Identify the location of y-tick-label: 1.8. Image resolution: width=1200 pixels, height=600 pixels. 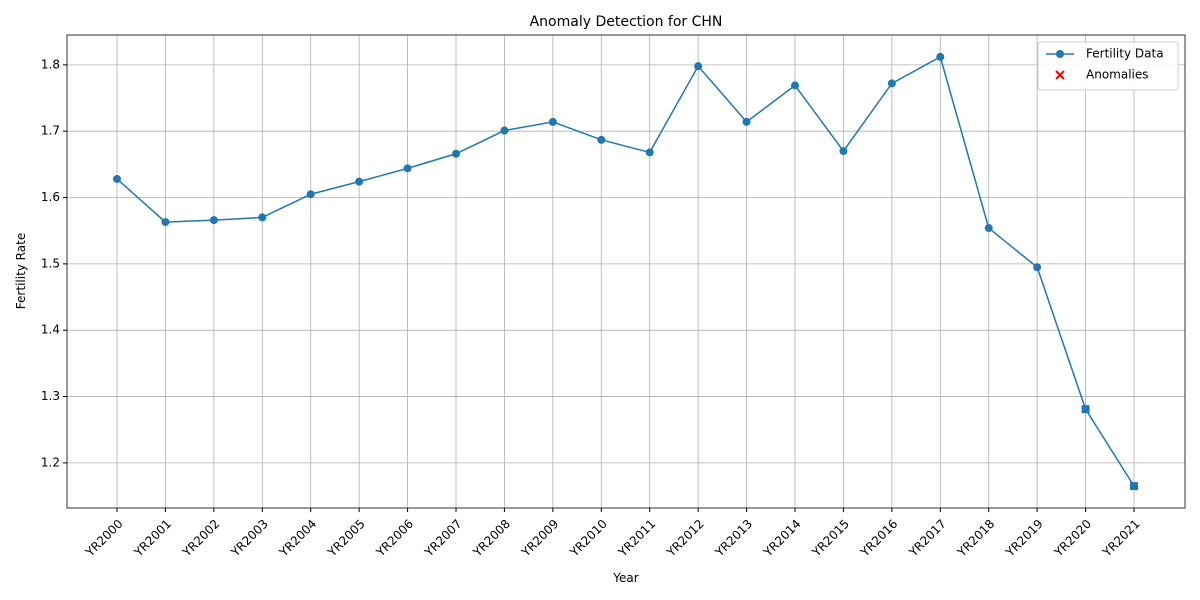
(50, 64).